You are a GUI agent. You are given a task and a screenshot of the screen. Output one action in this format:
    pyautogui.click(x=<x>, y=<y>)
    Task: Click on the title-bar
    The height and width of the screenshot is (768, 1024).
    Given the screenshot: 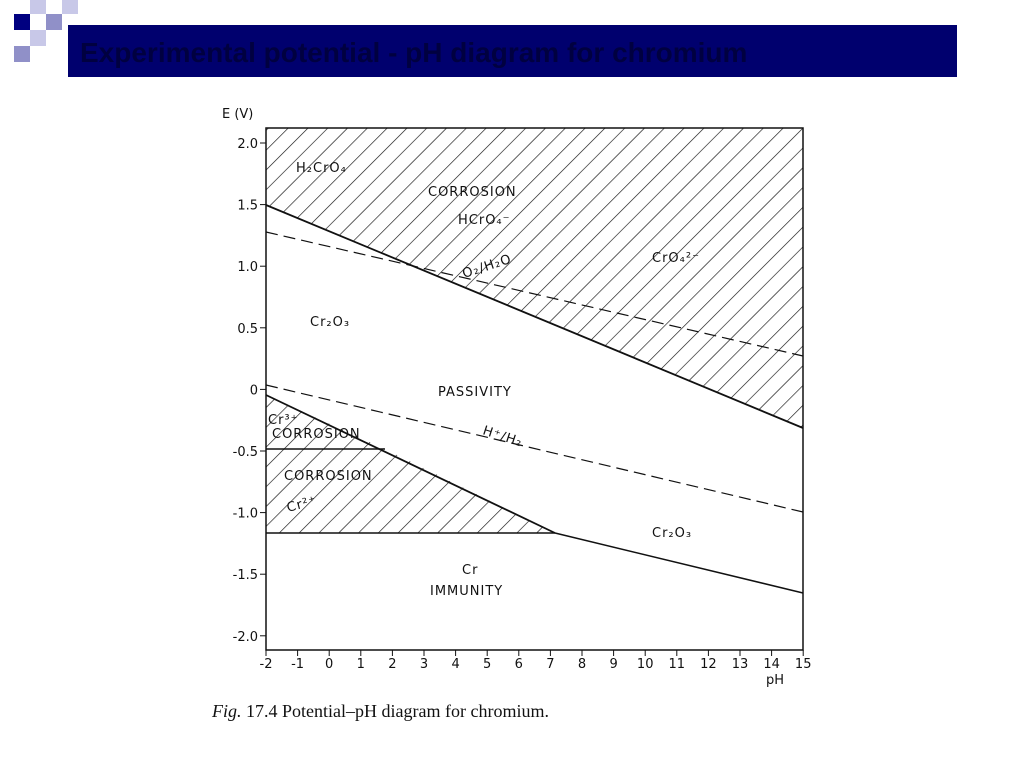 What is the action you would take?
    pyautogui.click(x=512, y=51)
    